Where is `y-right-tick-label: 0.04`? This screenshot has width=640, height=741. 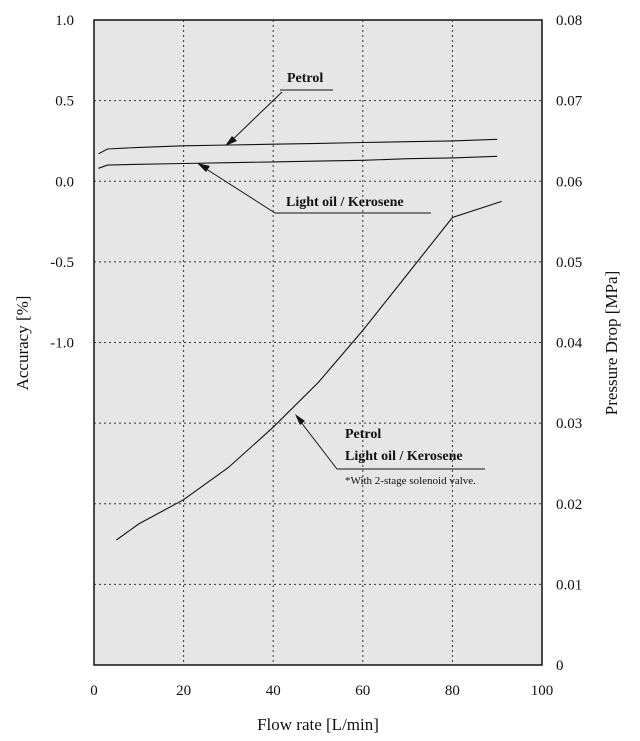 y-right-tick-label: 0.04 is located at coordinates (569, 344).